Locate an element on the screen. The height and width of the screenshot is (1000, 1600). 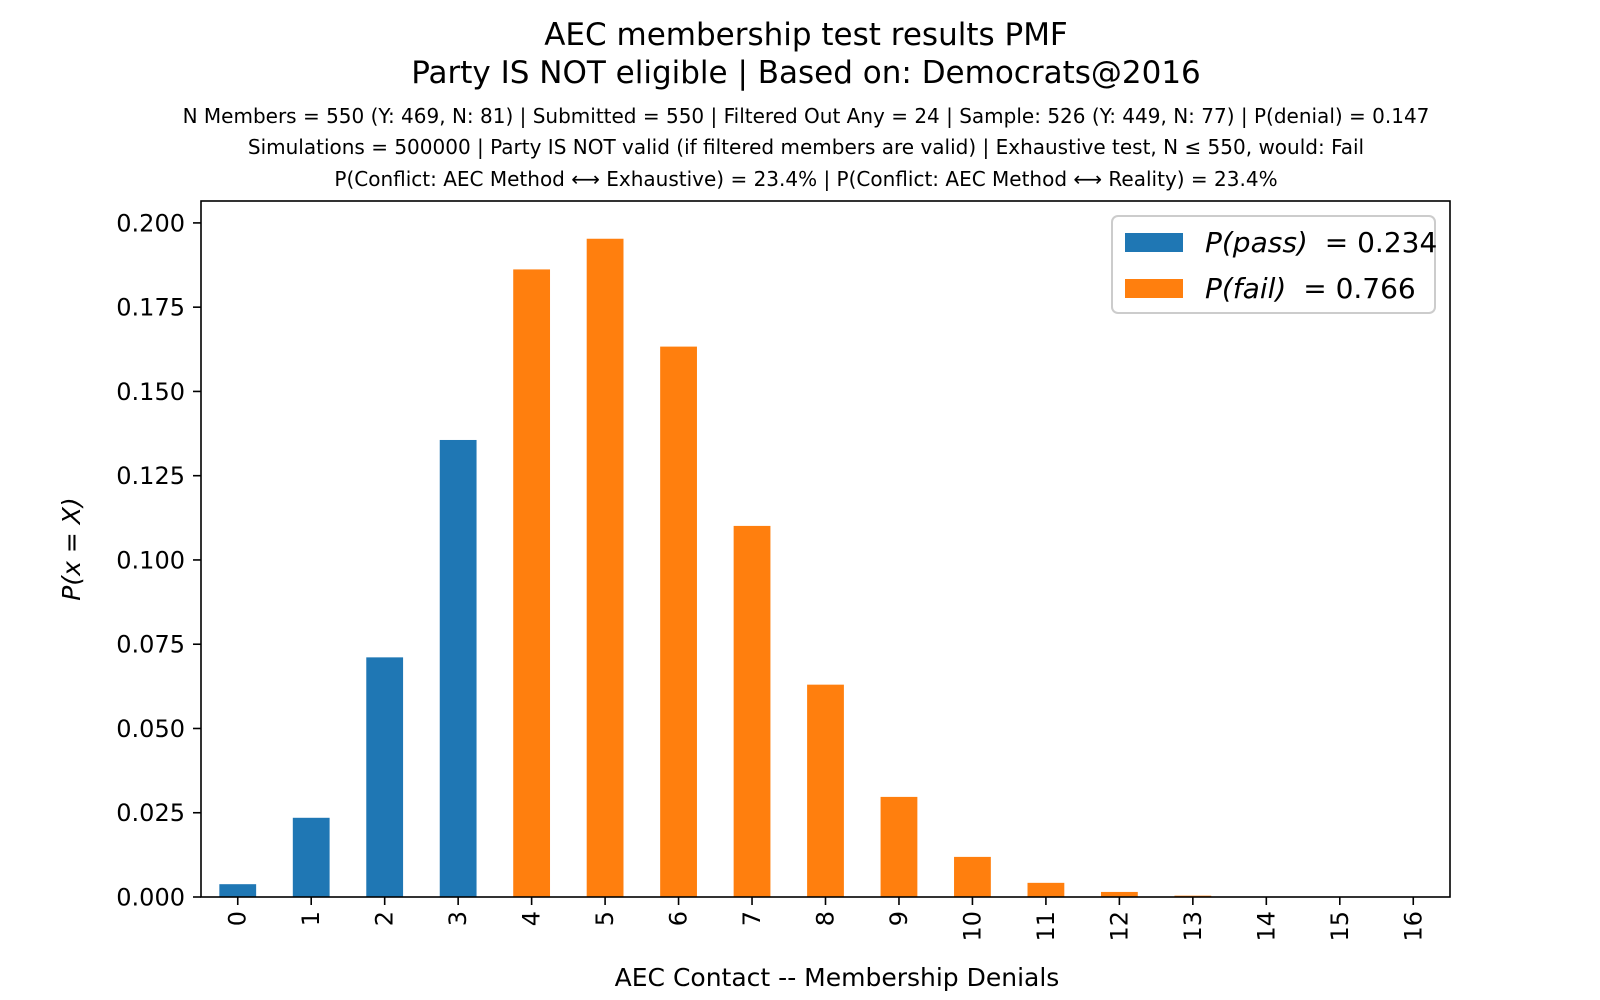
y-tick-label-0.200: 0.200 is located at coordinates (150, 223).